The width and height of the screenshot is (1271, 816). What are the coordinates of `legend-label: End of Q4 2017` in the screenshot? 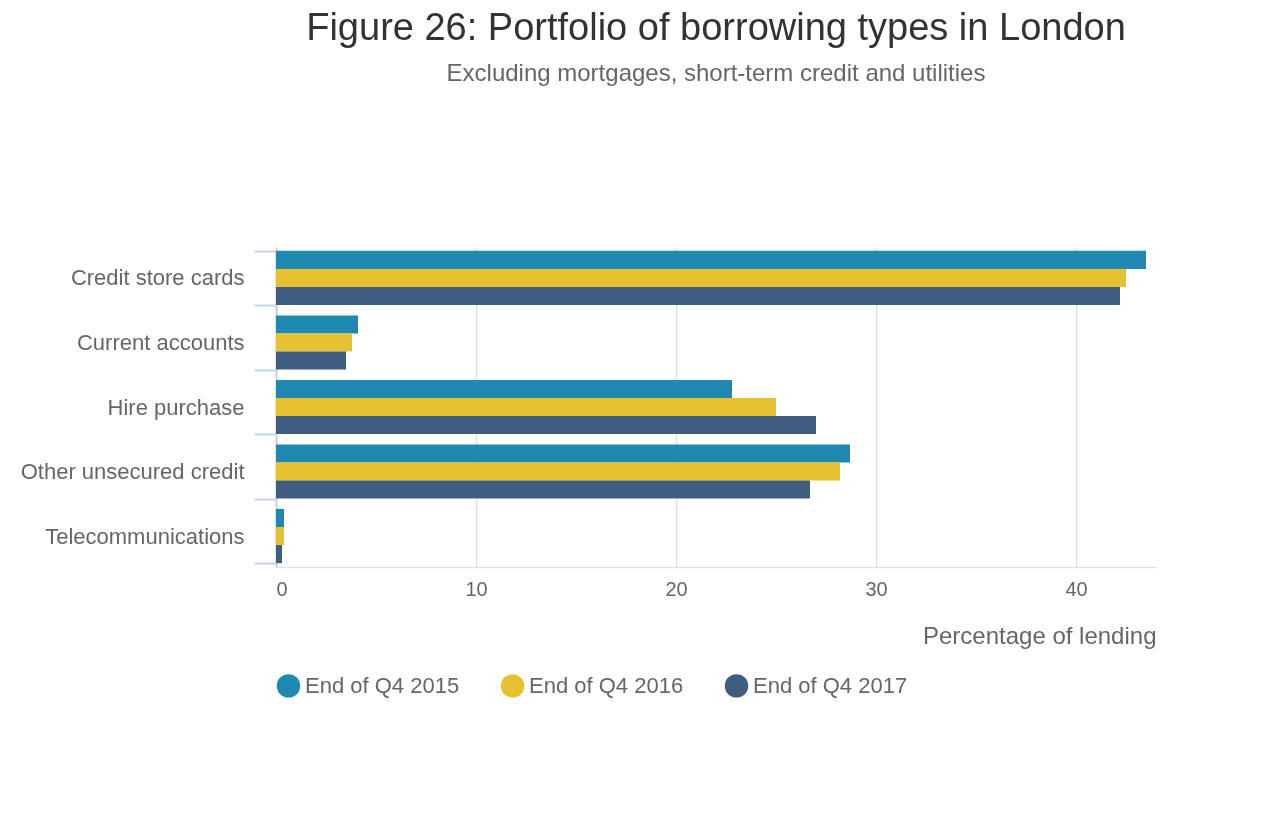 It's located at (830, 685).